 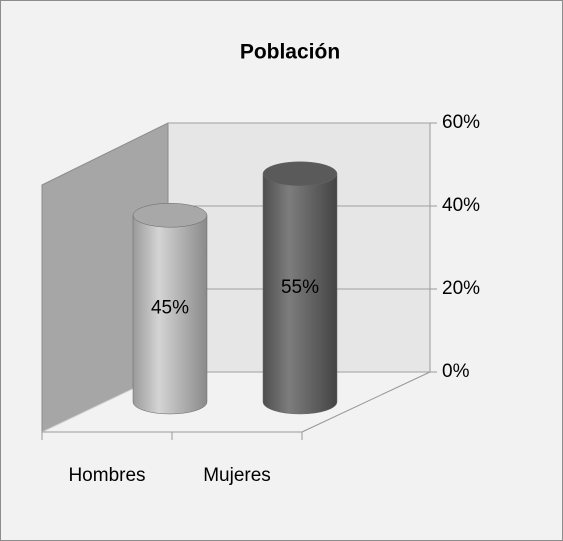 I want to click on data-label: 45%, so click(x=170, y=308).